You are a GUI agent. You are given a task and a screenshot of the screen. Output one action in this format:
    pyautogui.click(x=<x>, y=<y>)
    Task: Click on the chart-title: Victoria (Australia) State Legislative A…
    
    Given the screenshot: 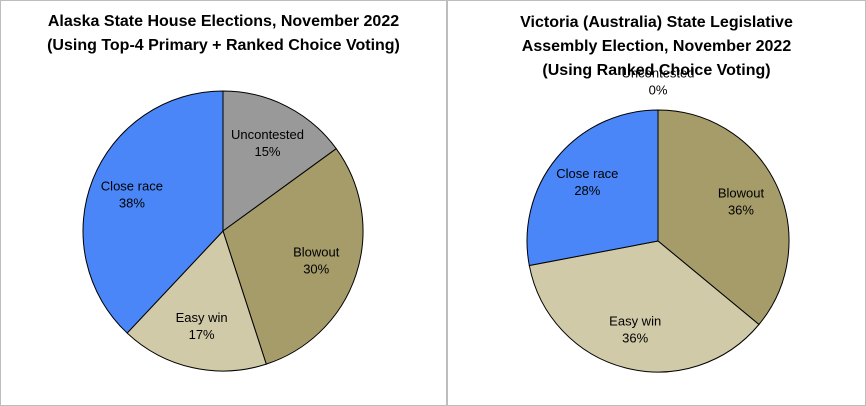 What is the action you would take?
    pyautogui.click(x=656, y=46)
    